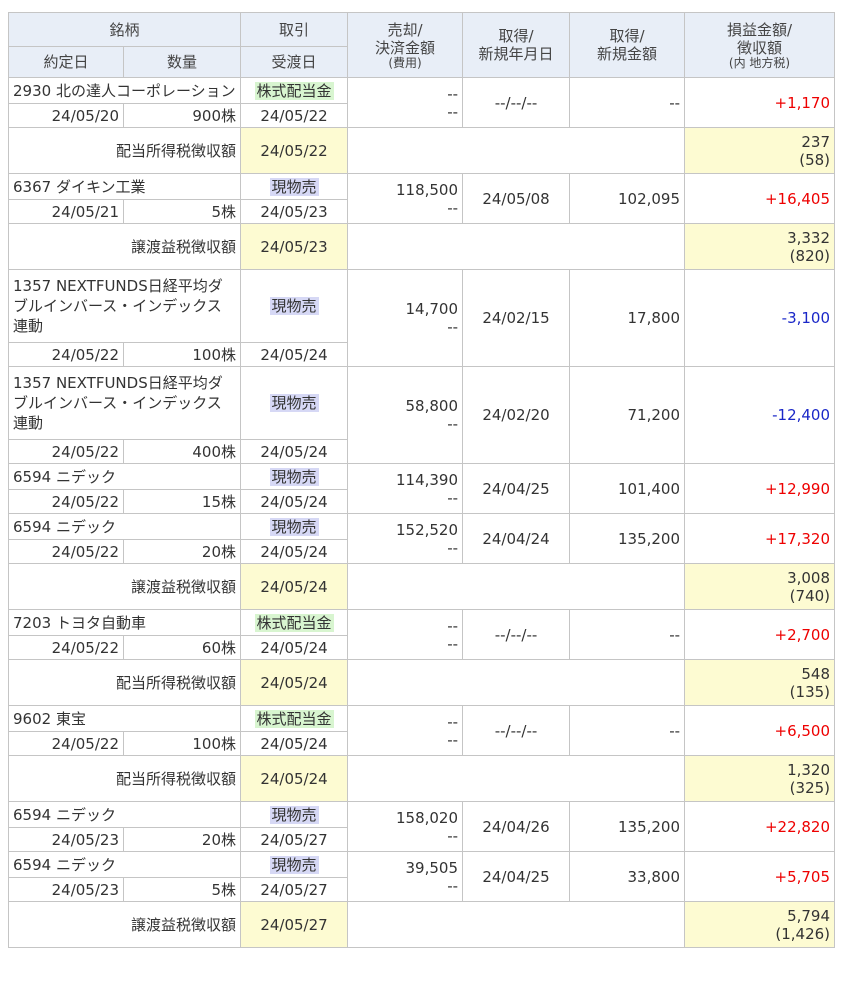  What do you see at coordinates (294, 29) in the screenshot?
I see `header-torihiki: 取引` at bounding box center [294, 29].